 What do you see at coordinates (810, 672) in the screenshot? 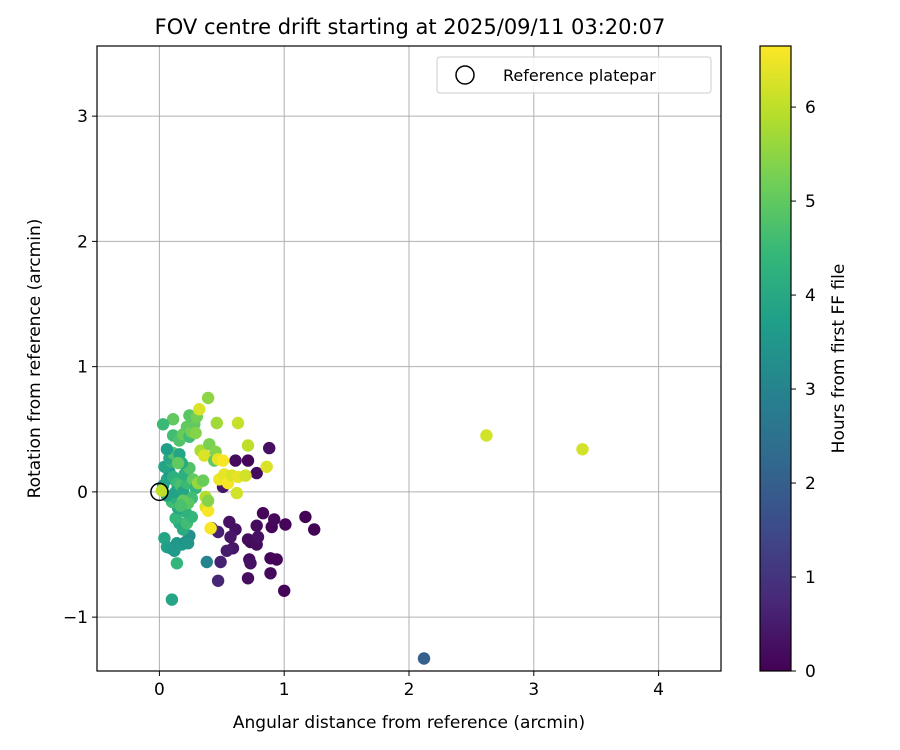
I see `colorbar-tick-label: 0` at bounding box center [810, 672].